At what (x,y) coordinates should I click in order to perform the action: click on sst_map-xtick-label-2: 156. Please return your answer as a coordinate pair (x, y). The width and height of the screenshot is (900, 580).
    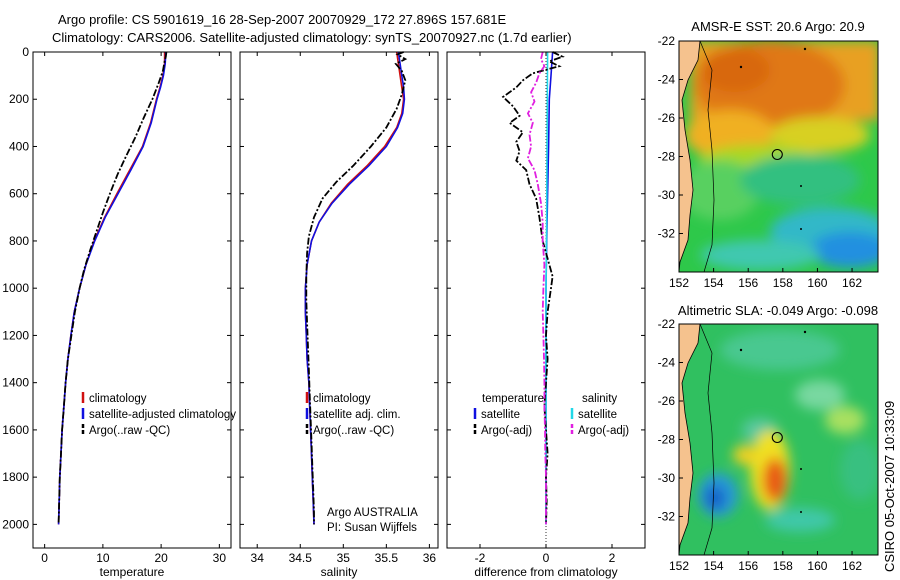
    Looking at the image, I should click on (748, 283).